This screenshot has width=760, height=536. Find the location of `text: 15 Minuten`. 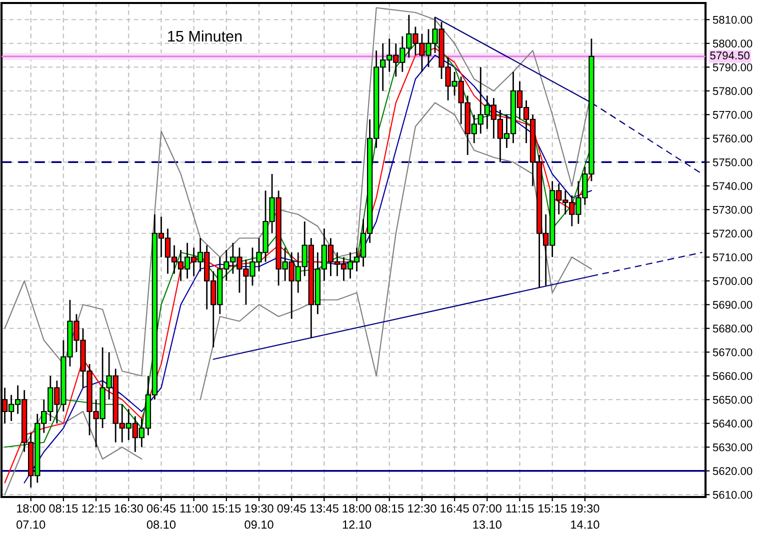

text: 15 Minuten is located at coordinates (205, 36).